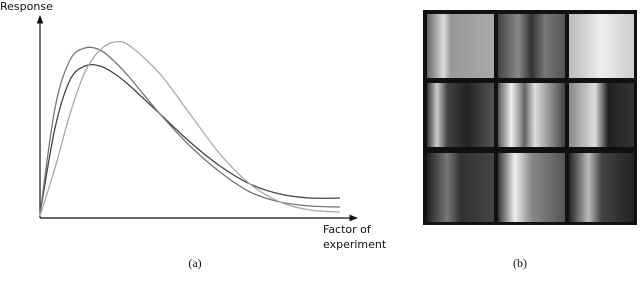  Describe the element at coordinates (520, 263) in the screenshot. I see `caption: (b)` at that location.